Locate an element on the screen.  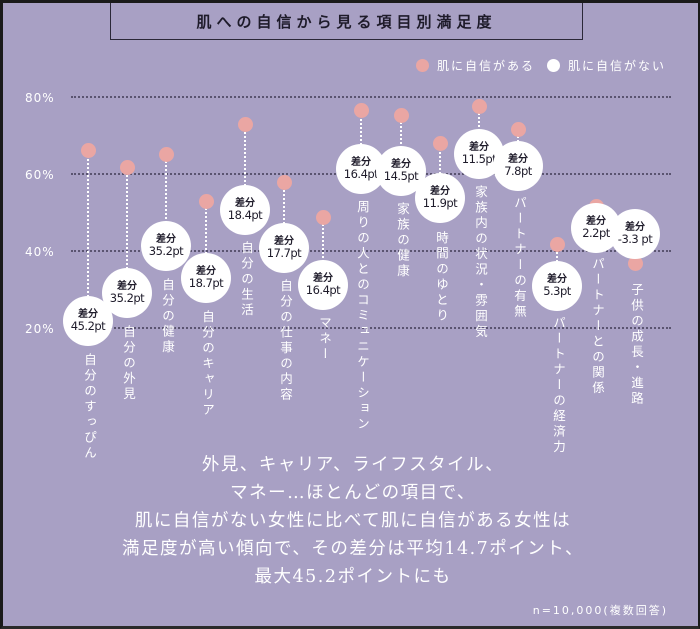
category-label: 時間のゆとり is located at coordinates (441, 277).